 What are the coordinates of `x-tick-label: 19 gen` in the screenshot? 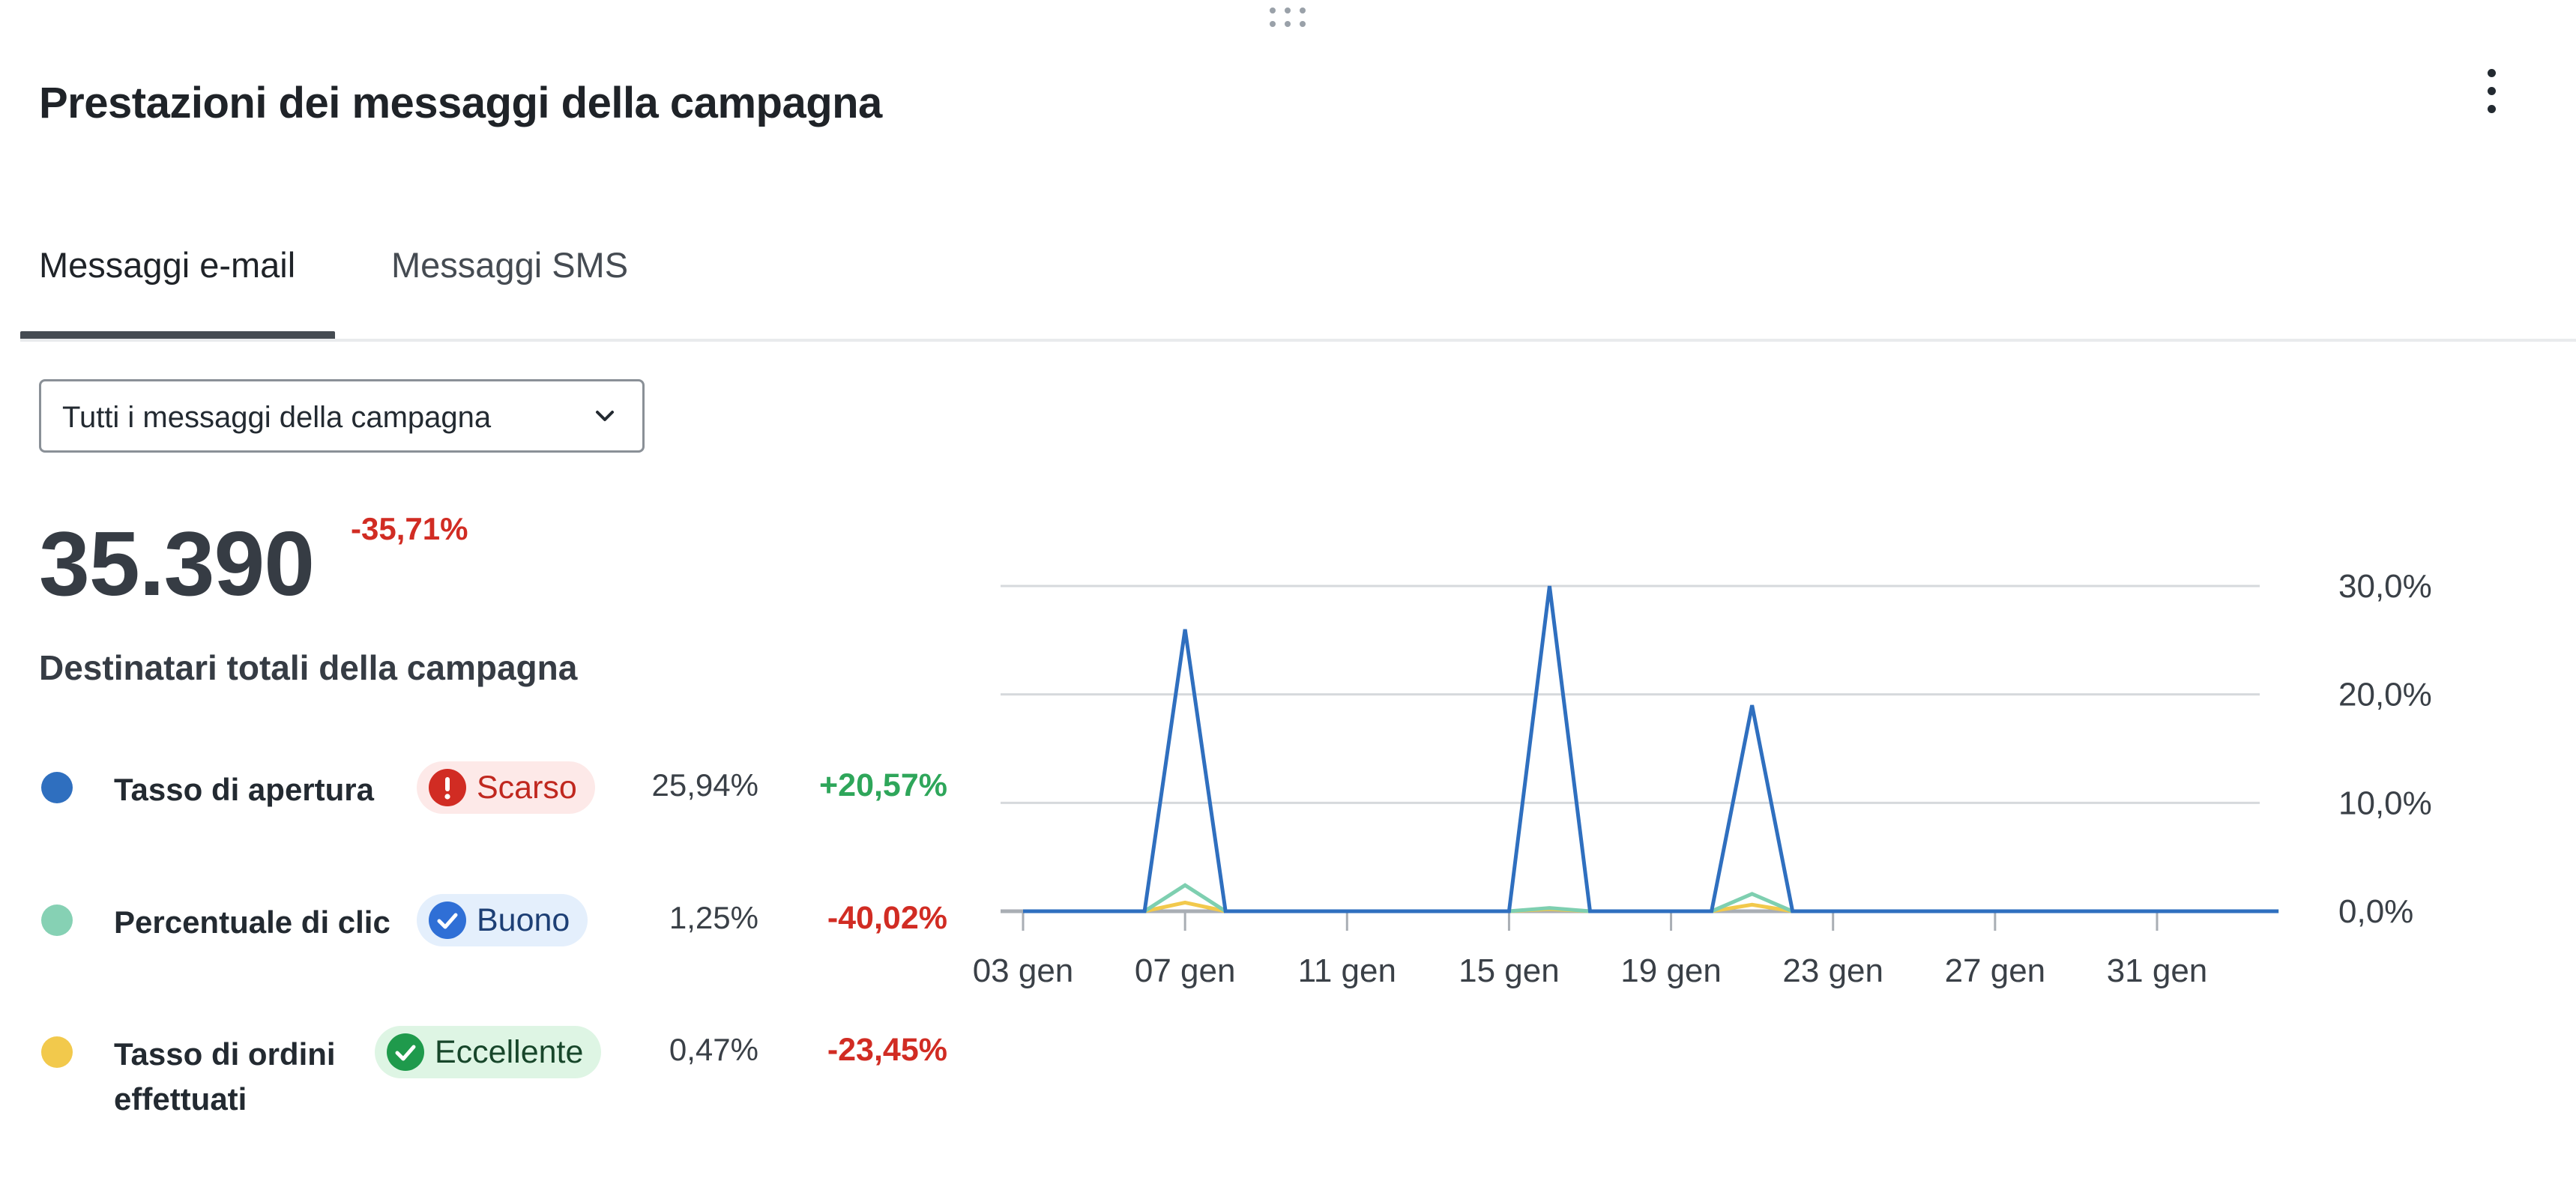 It's located at (1671, 970).